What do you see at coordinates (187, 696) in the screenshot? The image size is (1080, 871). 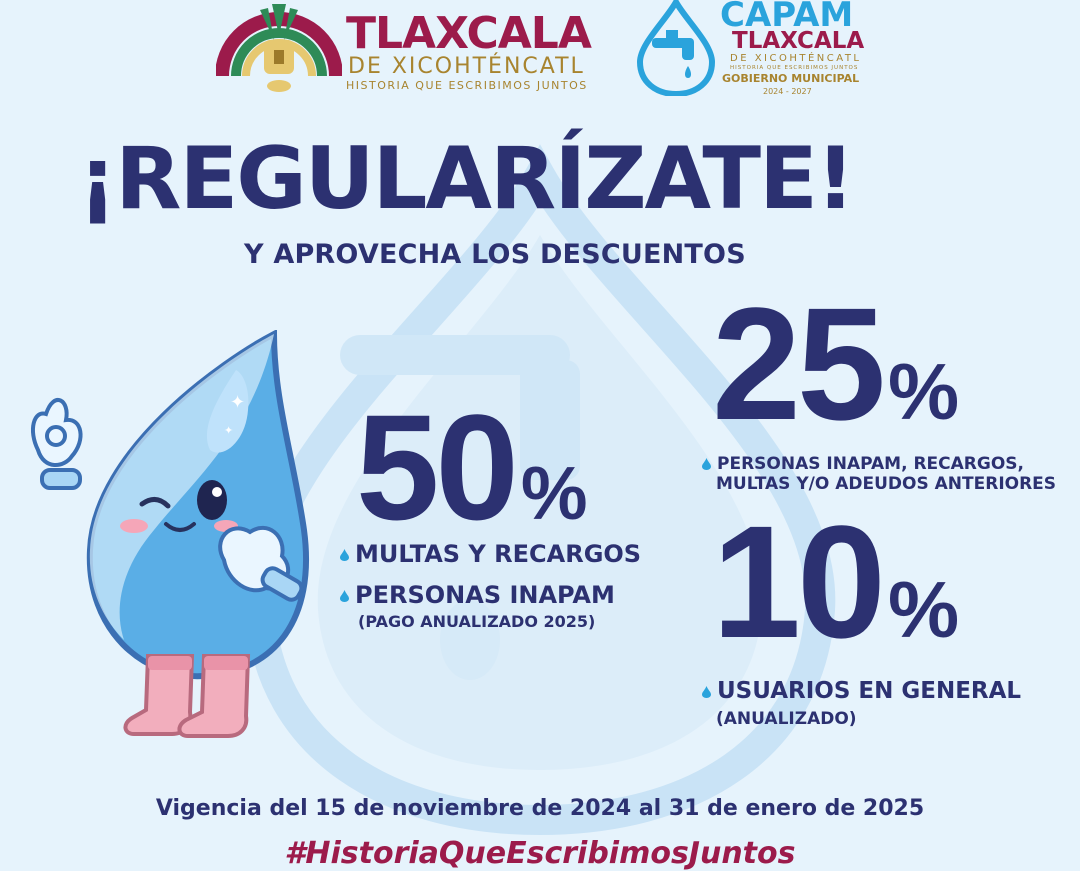 I see `pink-boots-icon` at bounding box center [187, 696].